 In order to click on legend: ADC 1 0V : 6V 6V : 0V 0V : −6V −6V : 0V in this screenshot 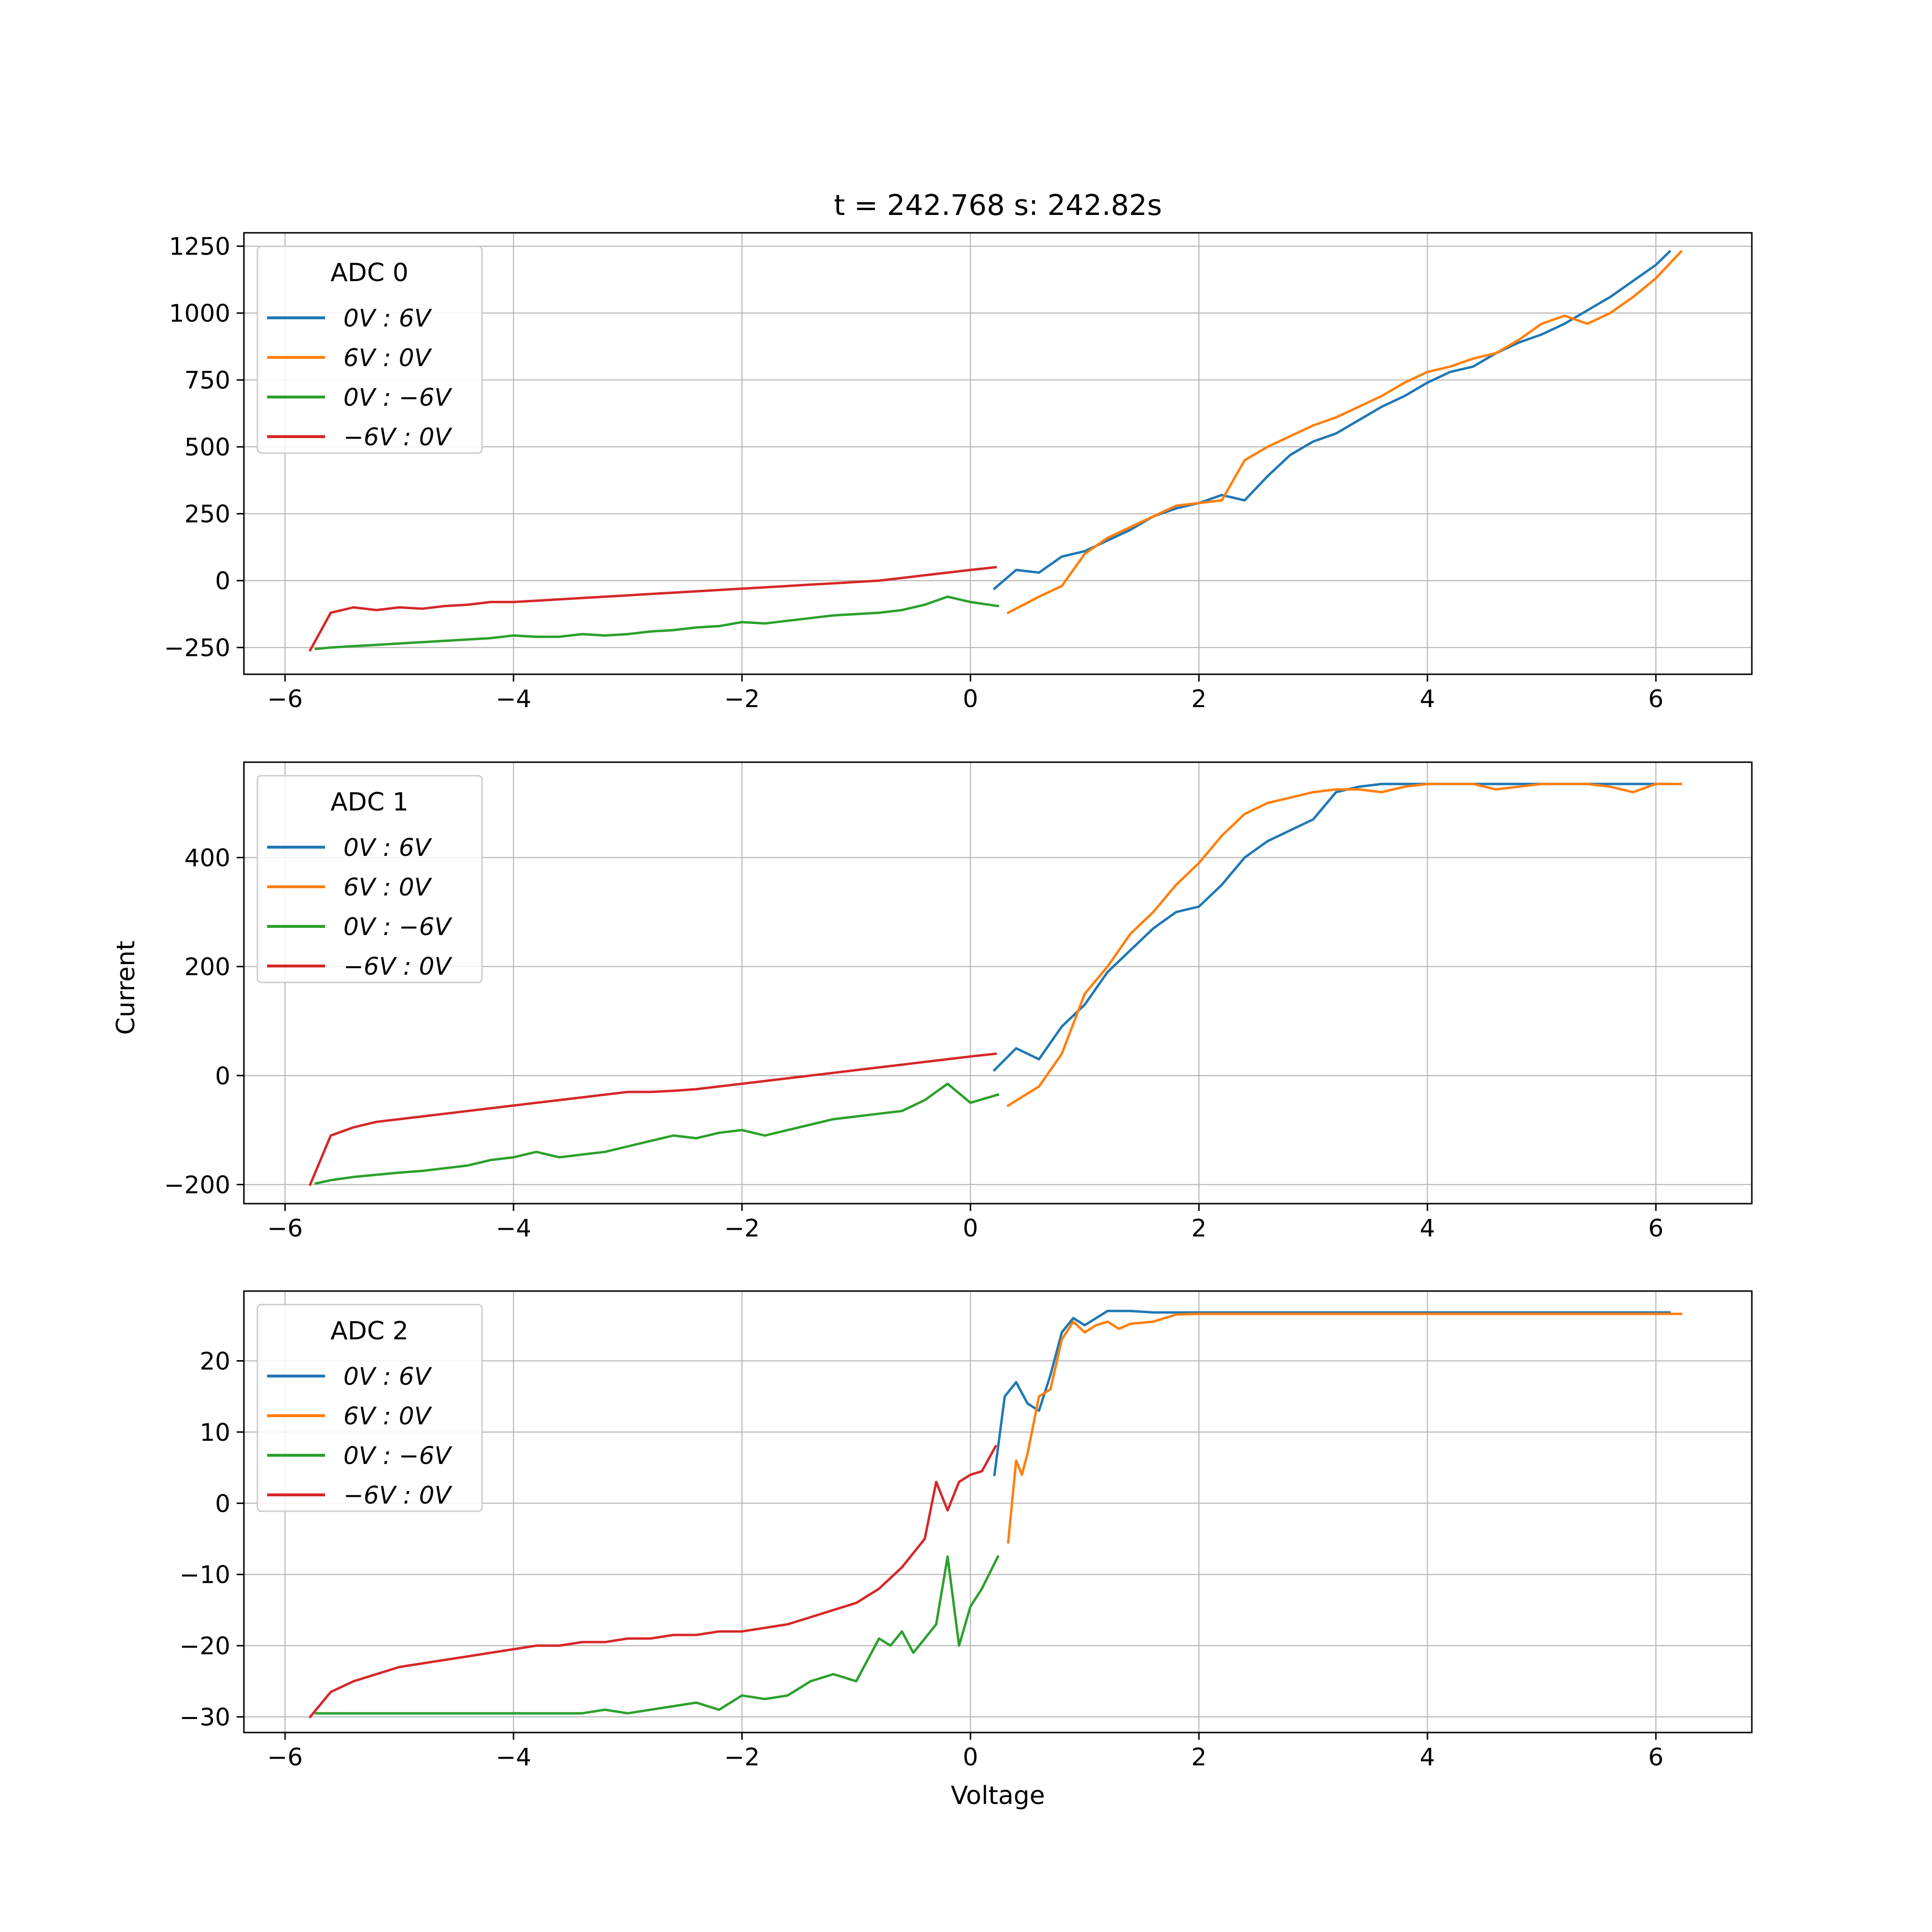, I will do `click(369, 879)`.